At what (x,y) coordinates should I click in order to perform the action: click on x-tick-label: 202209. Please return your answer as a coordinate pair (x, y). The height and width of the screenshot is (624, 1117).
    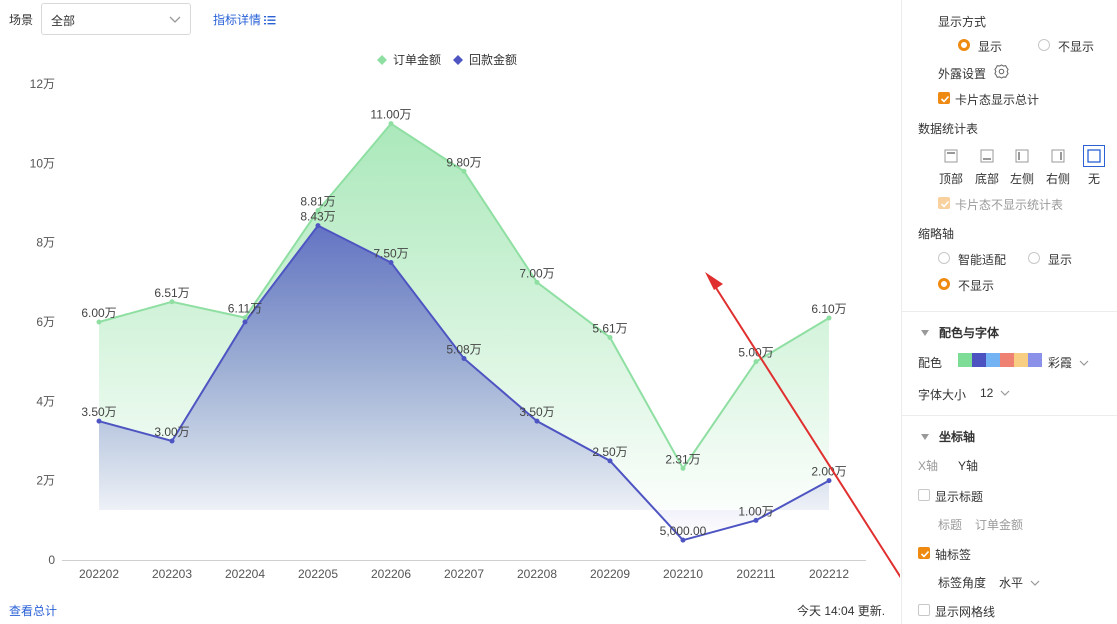
    Looking at the image, I should click on (610, 574).